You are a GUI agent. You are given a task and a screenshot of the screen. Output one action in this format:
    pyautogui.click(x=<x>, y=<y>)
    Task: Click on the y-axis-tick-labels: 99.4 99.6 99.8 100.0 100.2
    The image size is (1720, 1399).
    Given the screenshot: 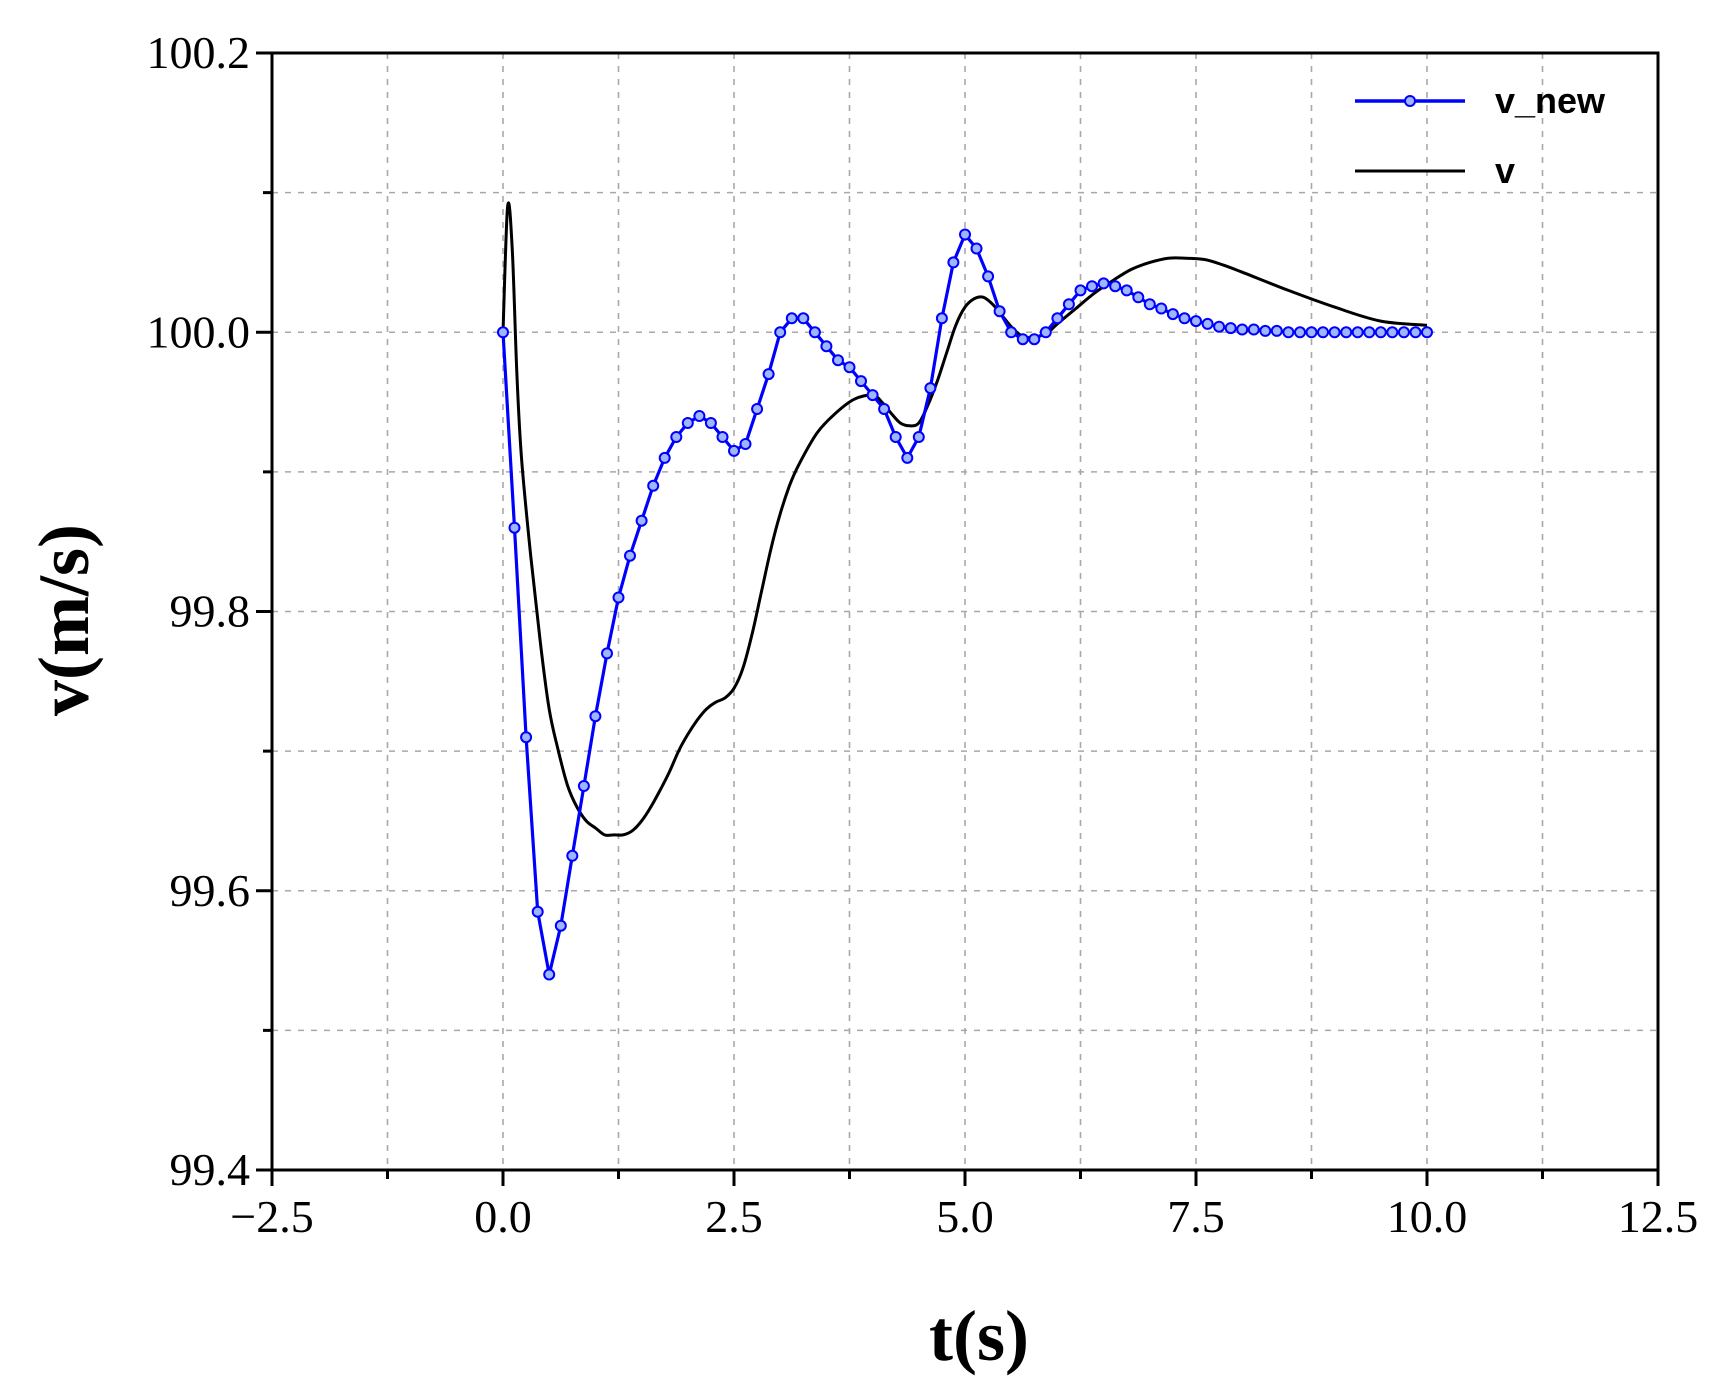 What is the action you would take?
    pyautogui.click(x=199, y=611)
    